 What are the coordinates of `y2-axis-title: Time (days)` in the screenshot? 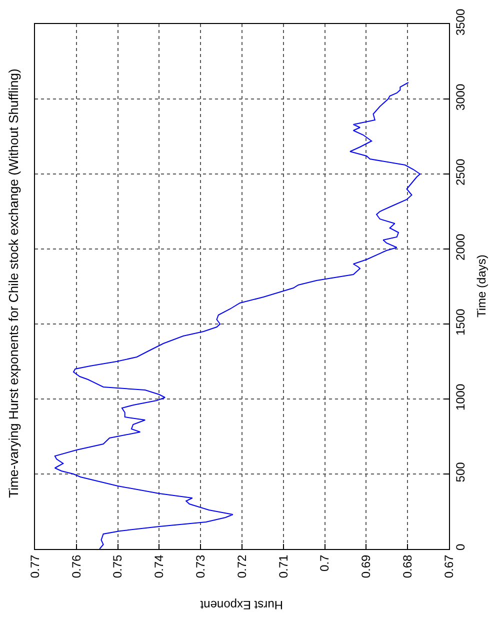 It's located at (481, 286).